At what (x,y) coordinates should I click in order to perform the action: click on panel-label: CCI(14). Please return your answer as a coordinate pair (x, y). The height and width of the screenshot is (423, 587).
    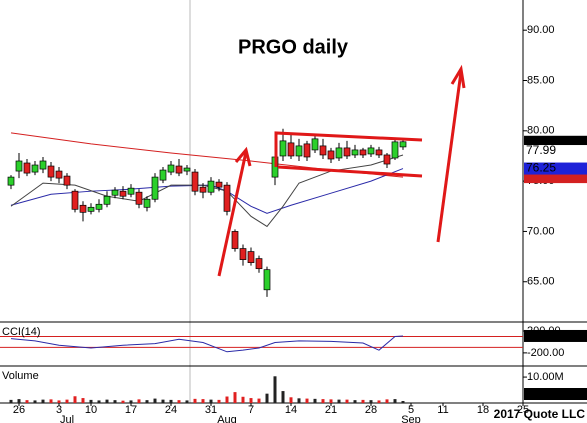
    Looking at the image, I should click on (21, 332).